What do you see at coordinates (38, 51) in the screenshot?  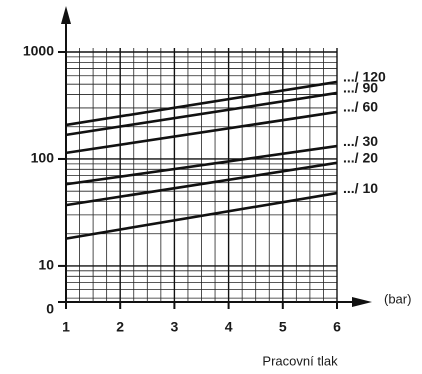 I see `y-tick-label: 1000` at bounding box center [38, 51].